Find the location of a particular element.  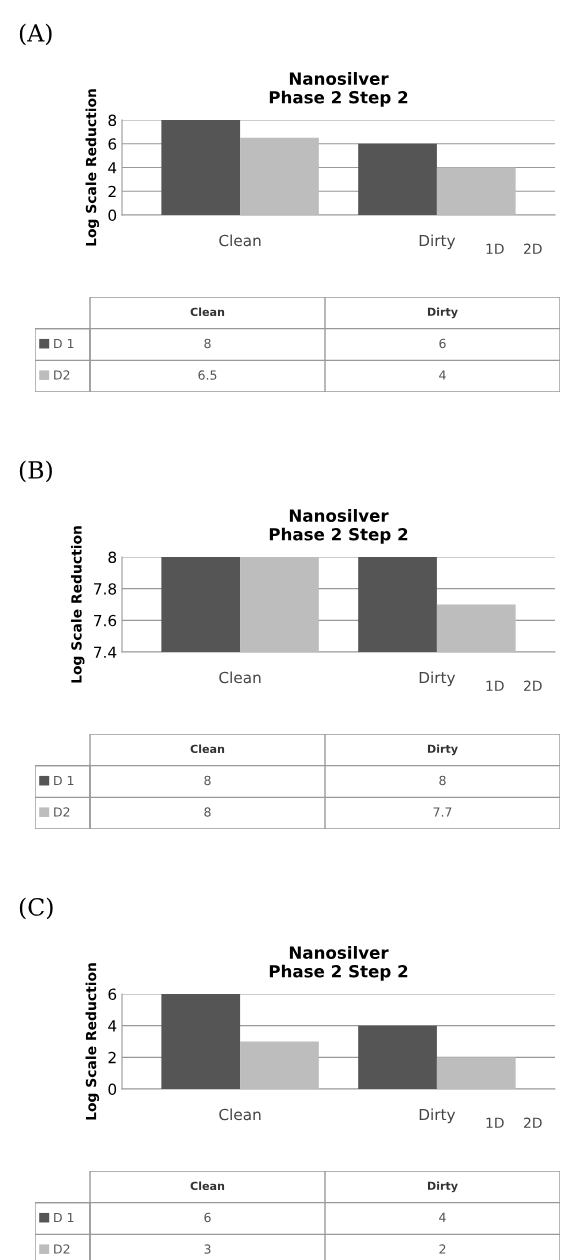

text: (C) is located at coordinates (36, 908).